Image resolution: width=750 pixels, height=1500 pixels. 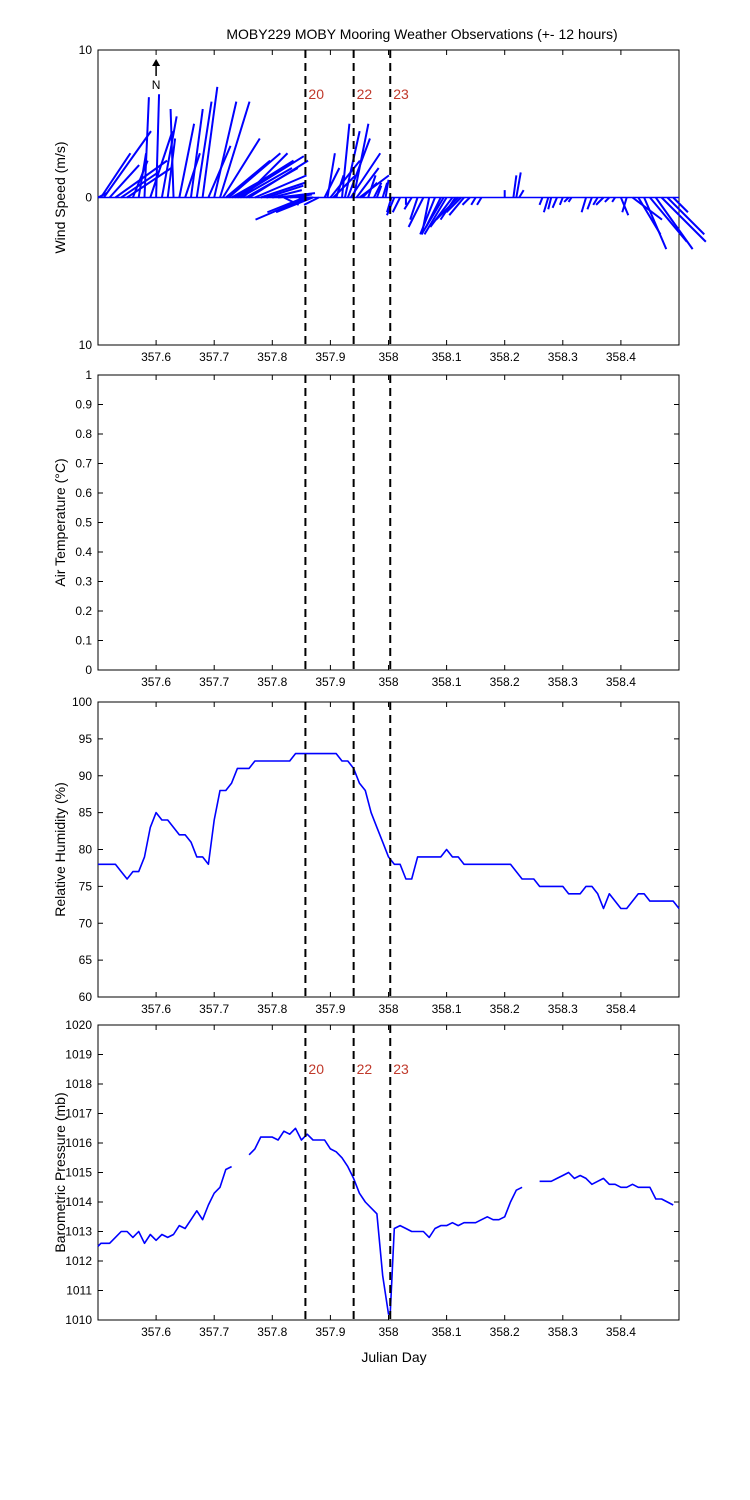 I want to click on y-tick-label: 1018, so click(x=78, y=1084).